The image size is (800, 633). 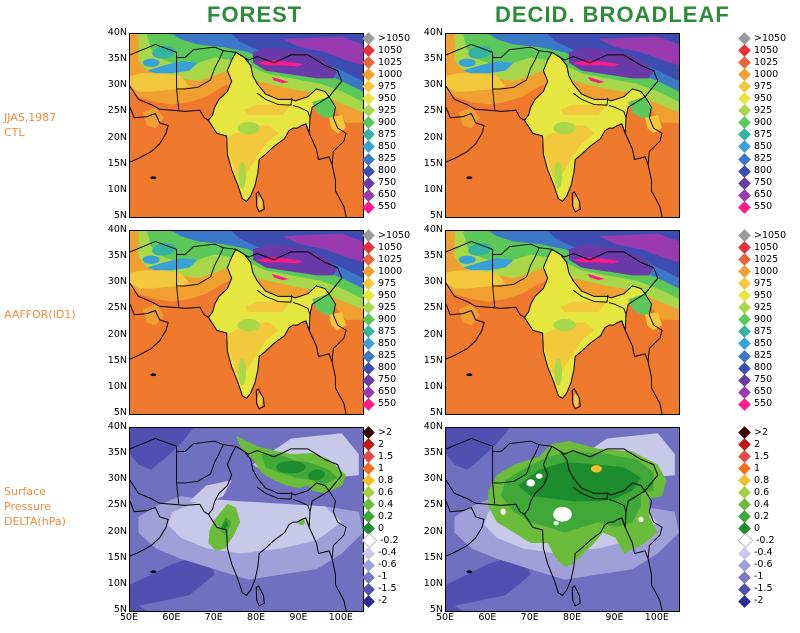 I want to click on lon-tick-label: 80E, so click(x=572, y=617).